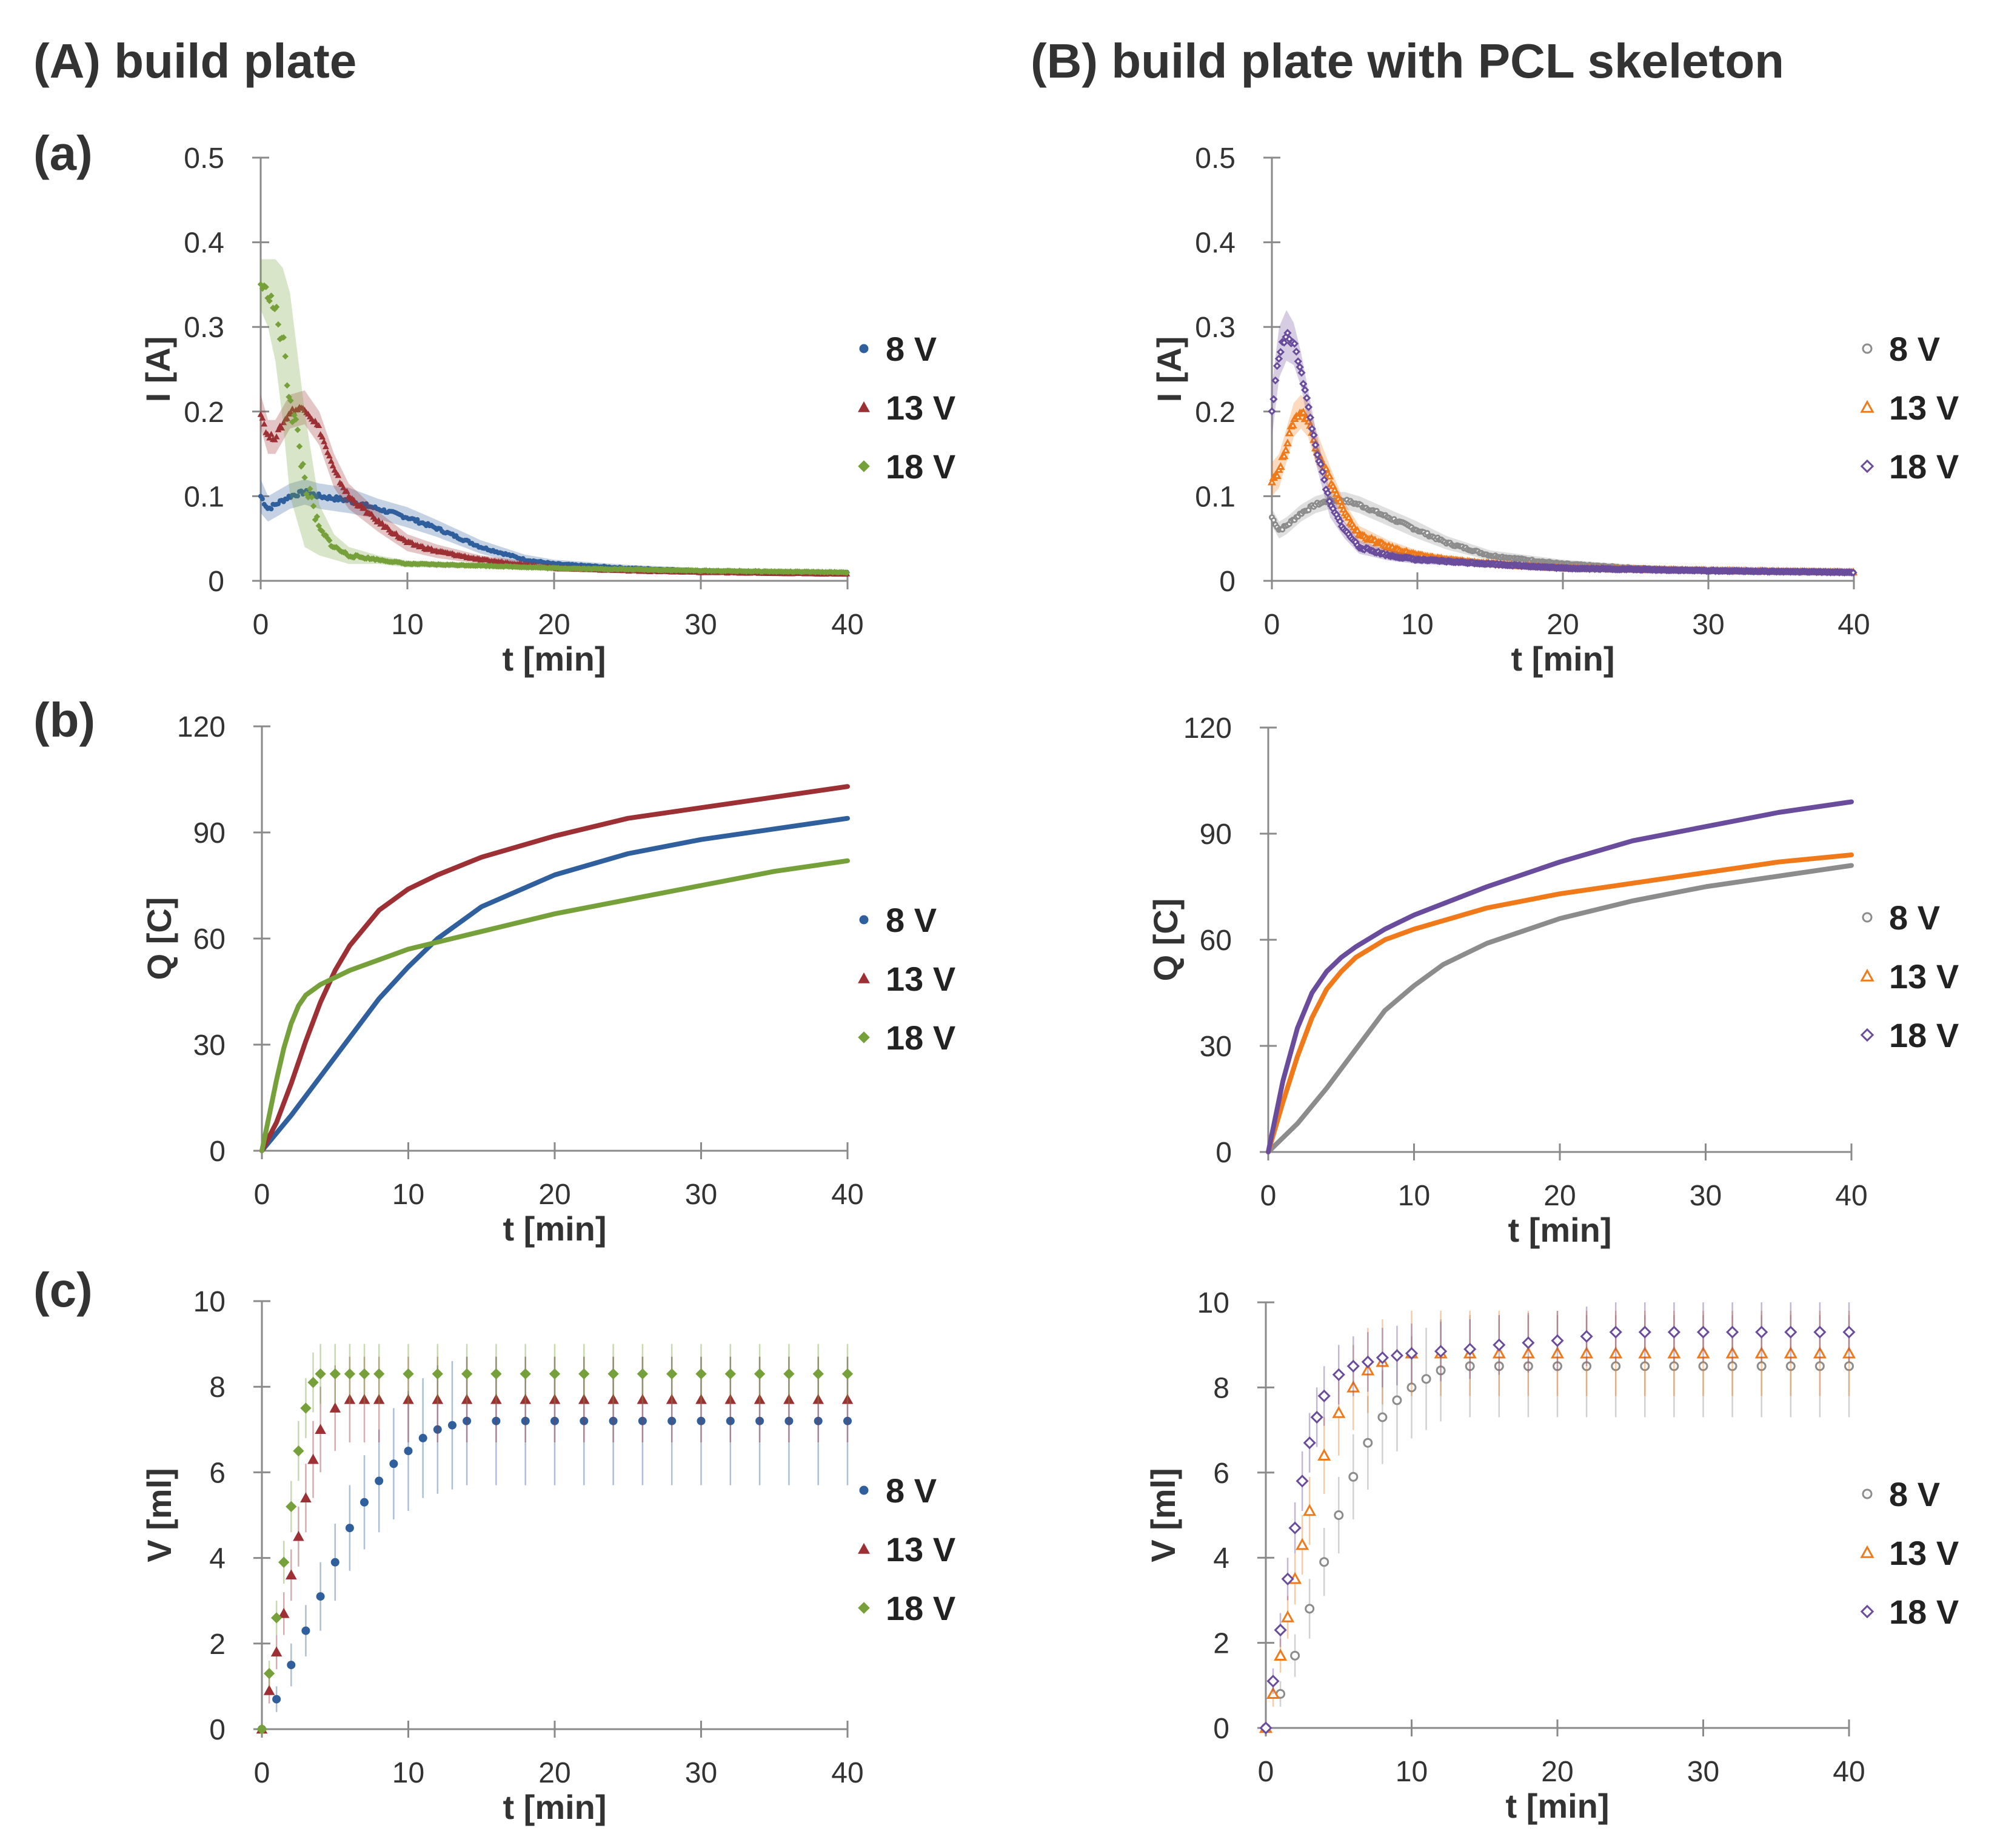 This screenshot has height=1848, width=2003. Describe the element at coordinates (1559, 1230) in the screenshot. I see `x-axis-label: t [min]` at that location.